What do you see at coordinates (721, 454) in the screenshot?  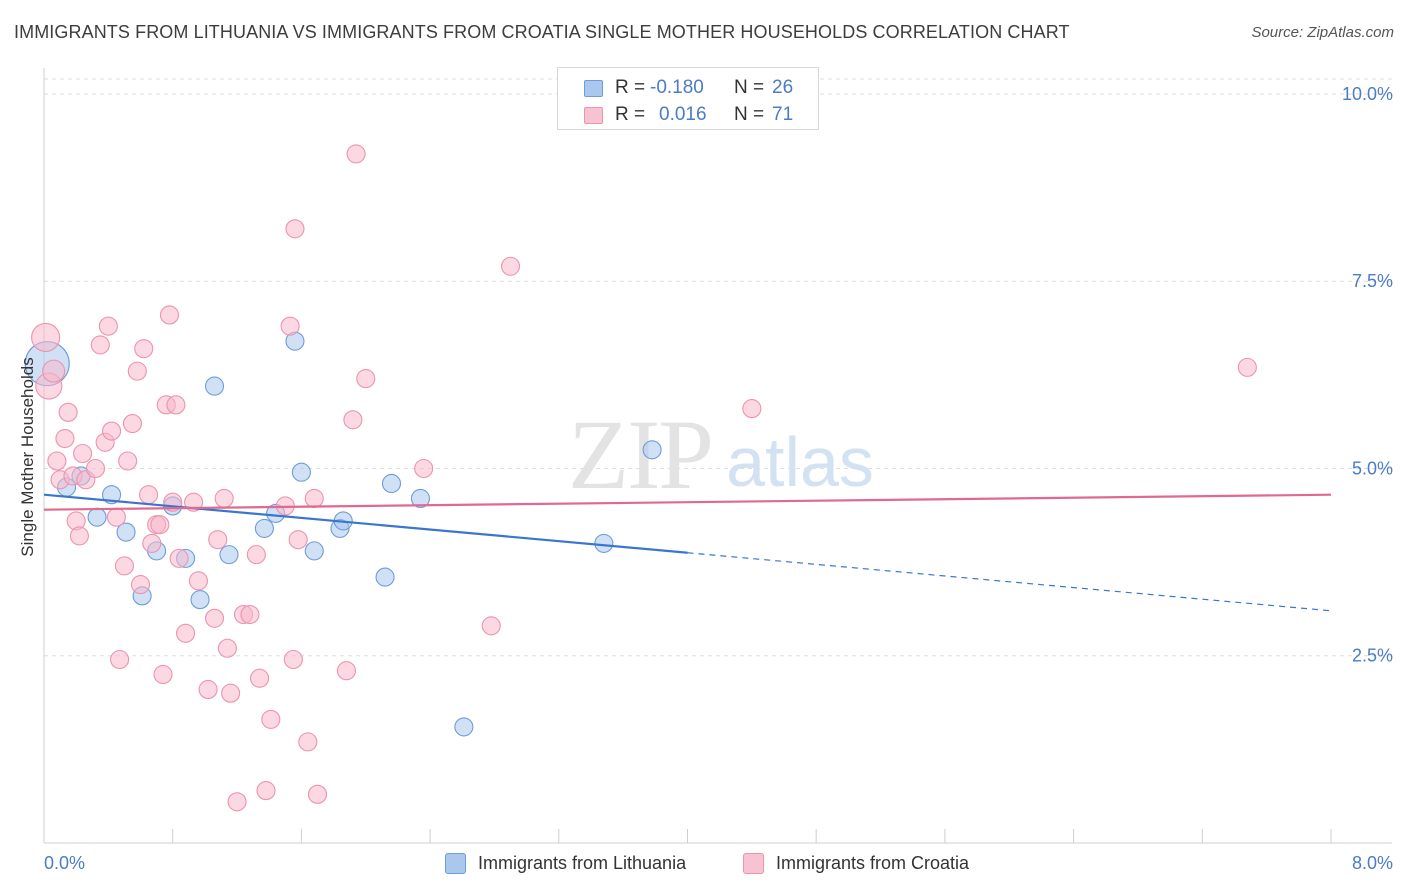 I see `watermark: ZIP atlas` at bounding box center [721, 454].